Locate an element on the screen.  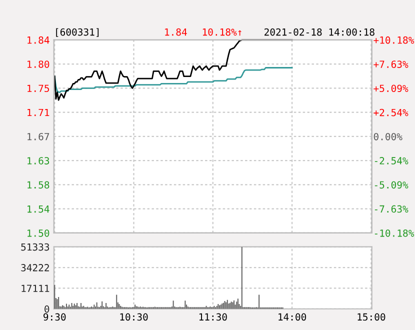
text: 2021-02-18 14:00:18 is located at coordinates (319, 32).